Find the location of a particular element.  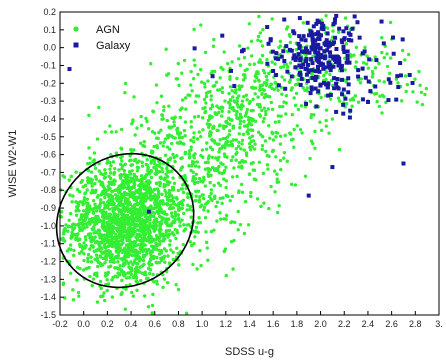

x-tick-label: 1.6 is located at coordinates (273, 324).